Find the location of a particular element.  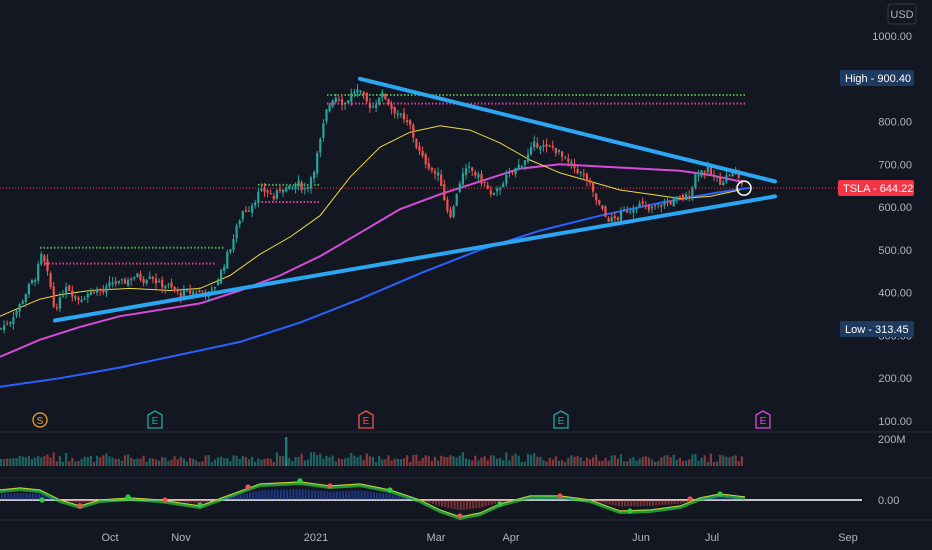

svg-text: E is located at coordinates (561, 421).